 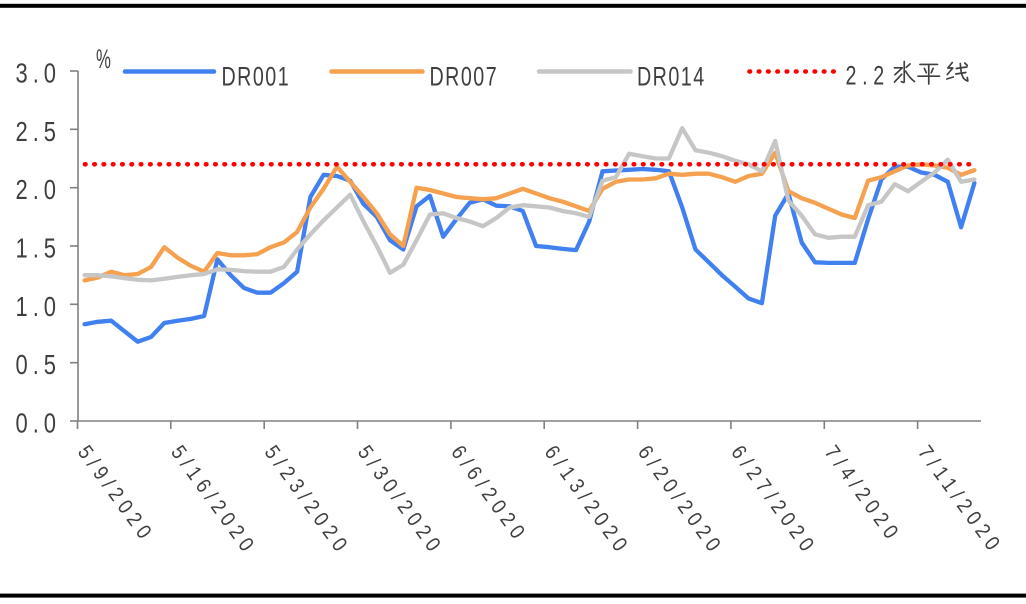 I want to click on svg-text: DR001, so click(x=256, y=76).